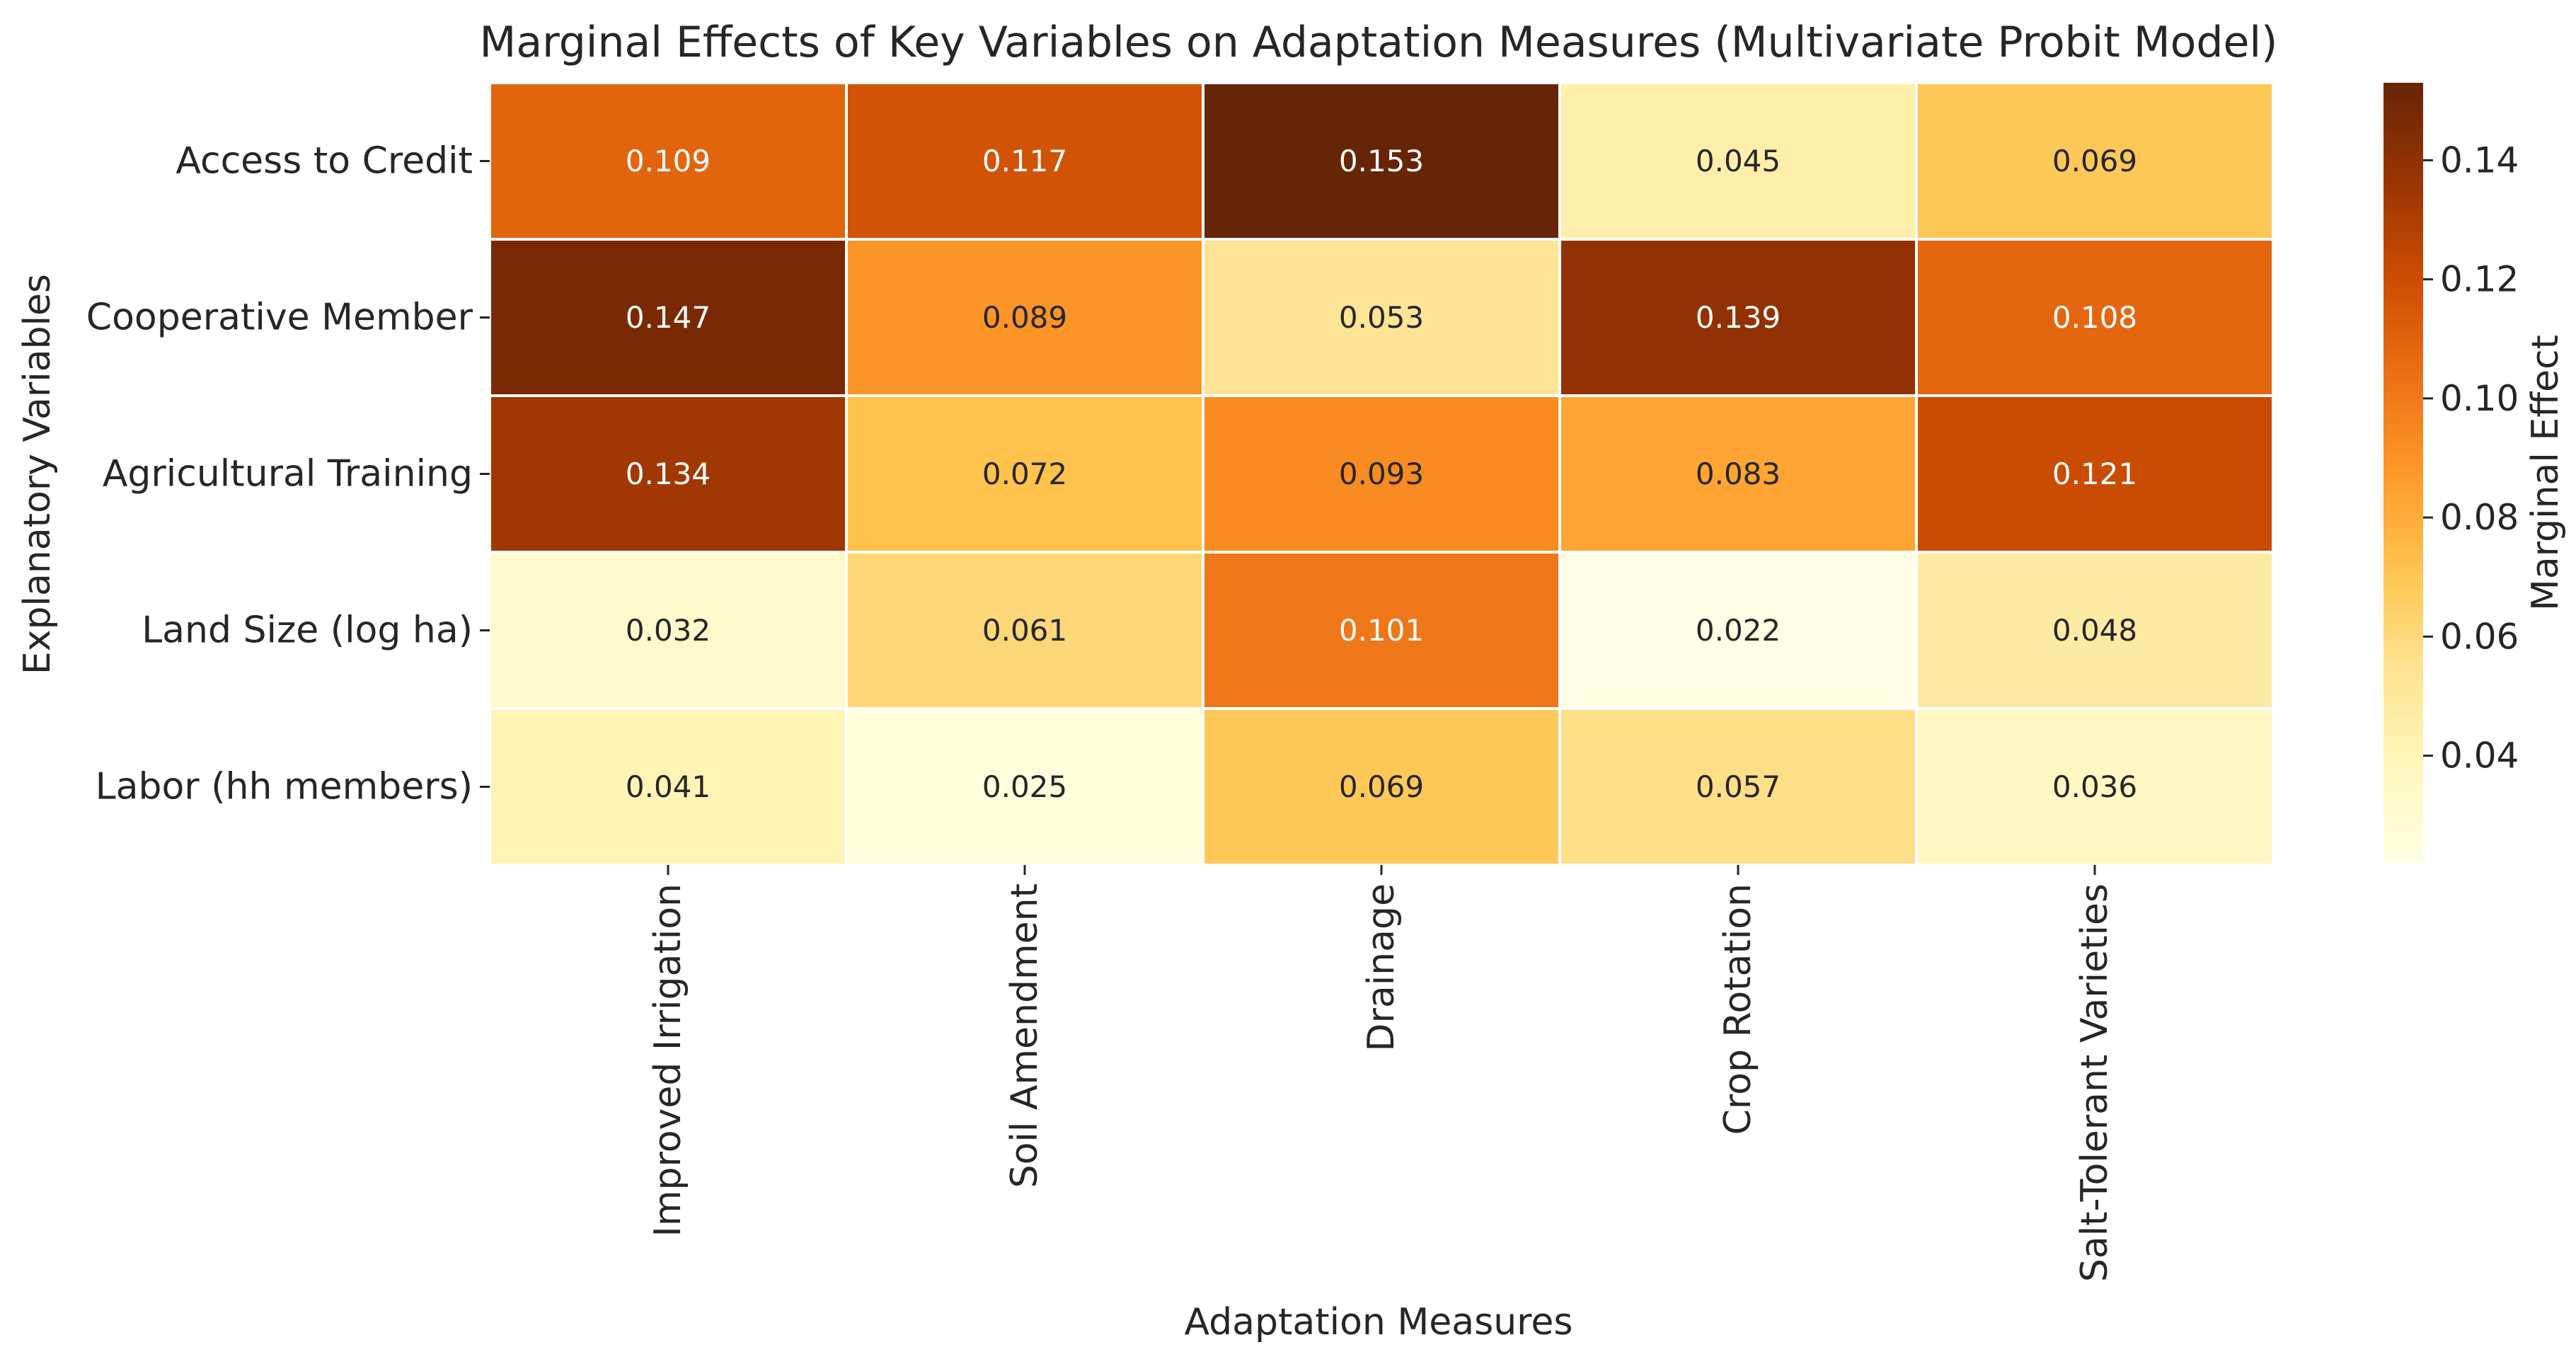 The image size is (2576, 1352). Describe the element at coordinates (668, 1060) in the screenshot. I see `column-tick-label: Improved Irrigation` at that location.